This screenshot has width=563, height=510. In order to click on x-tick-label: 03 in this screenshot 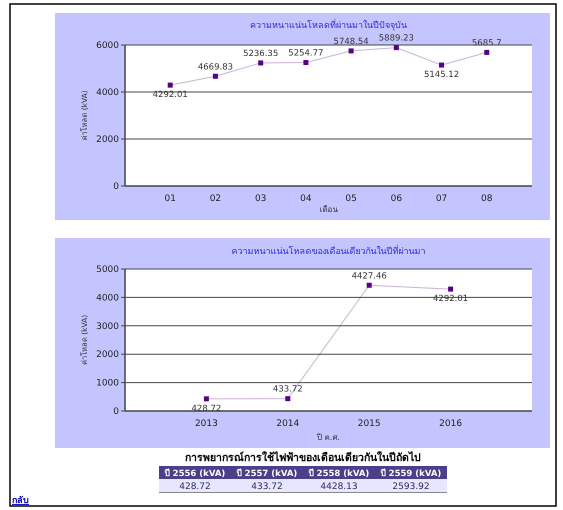, I will do `click(260, 199)`.